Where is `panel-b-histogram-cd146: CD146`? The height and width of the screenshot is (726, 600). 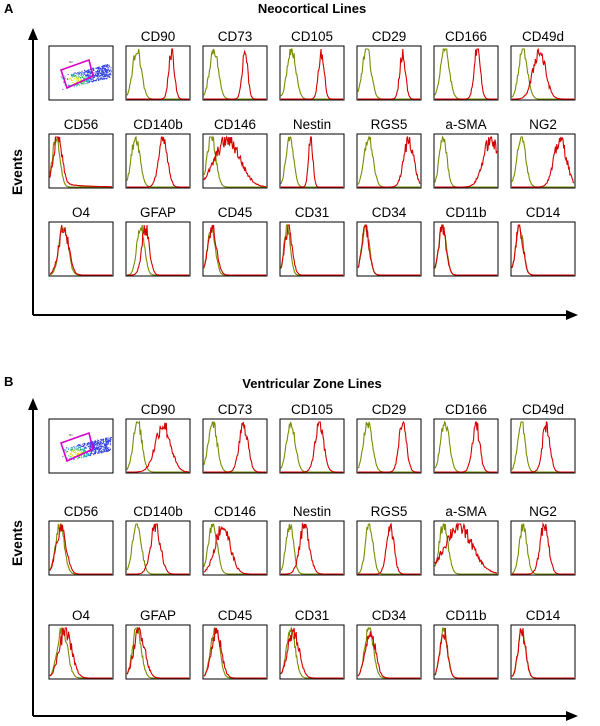 panel-b-histogram-cd146: CD146 is located at coordinates (235, 540).